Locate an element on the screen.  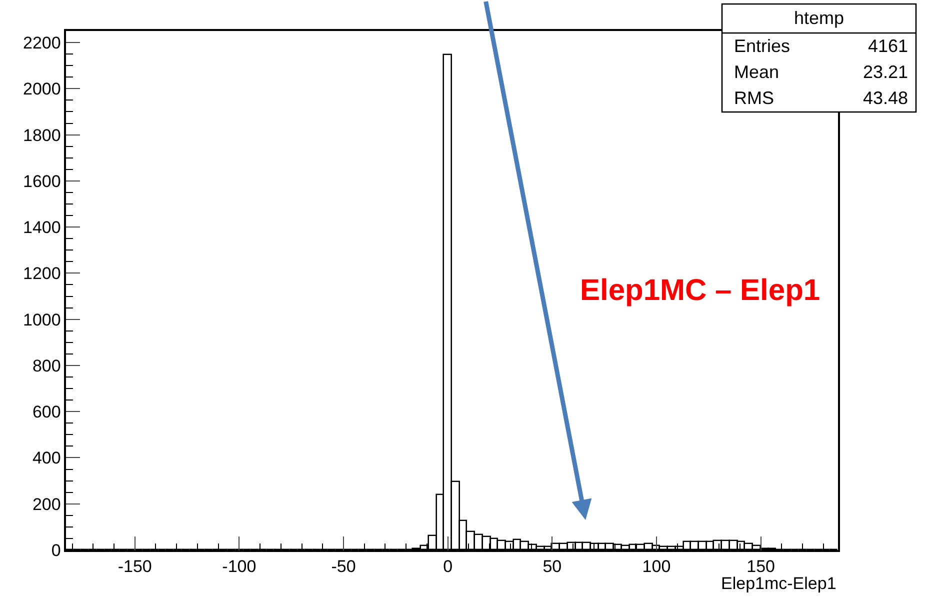
y-tick-label: 1000 is located at coordinates (42, 320).